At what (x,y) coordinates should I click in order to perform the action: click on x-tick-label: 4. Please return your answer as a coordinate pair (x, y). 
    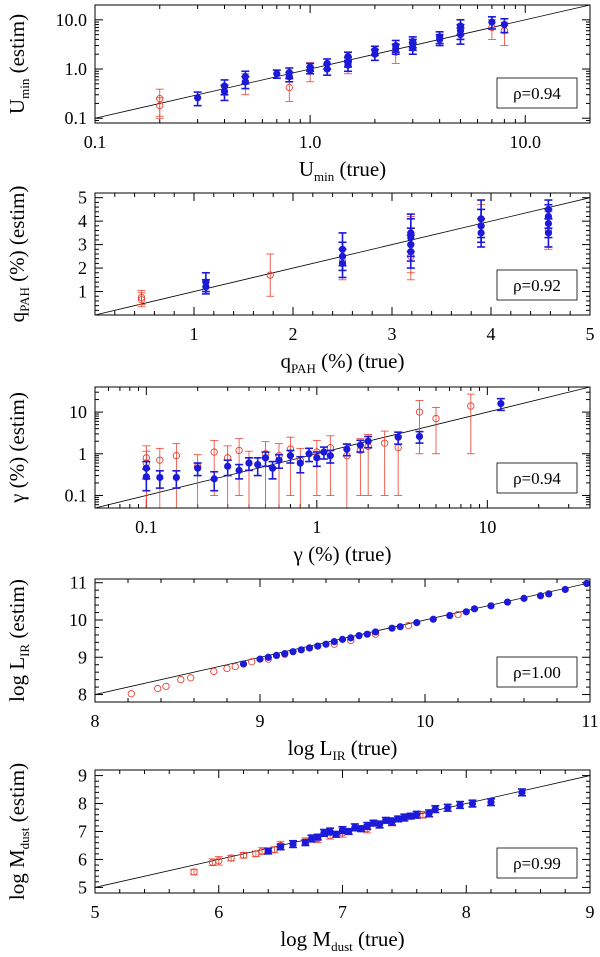
    Looking at the image, I should click on (491, 334).